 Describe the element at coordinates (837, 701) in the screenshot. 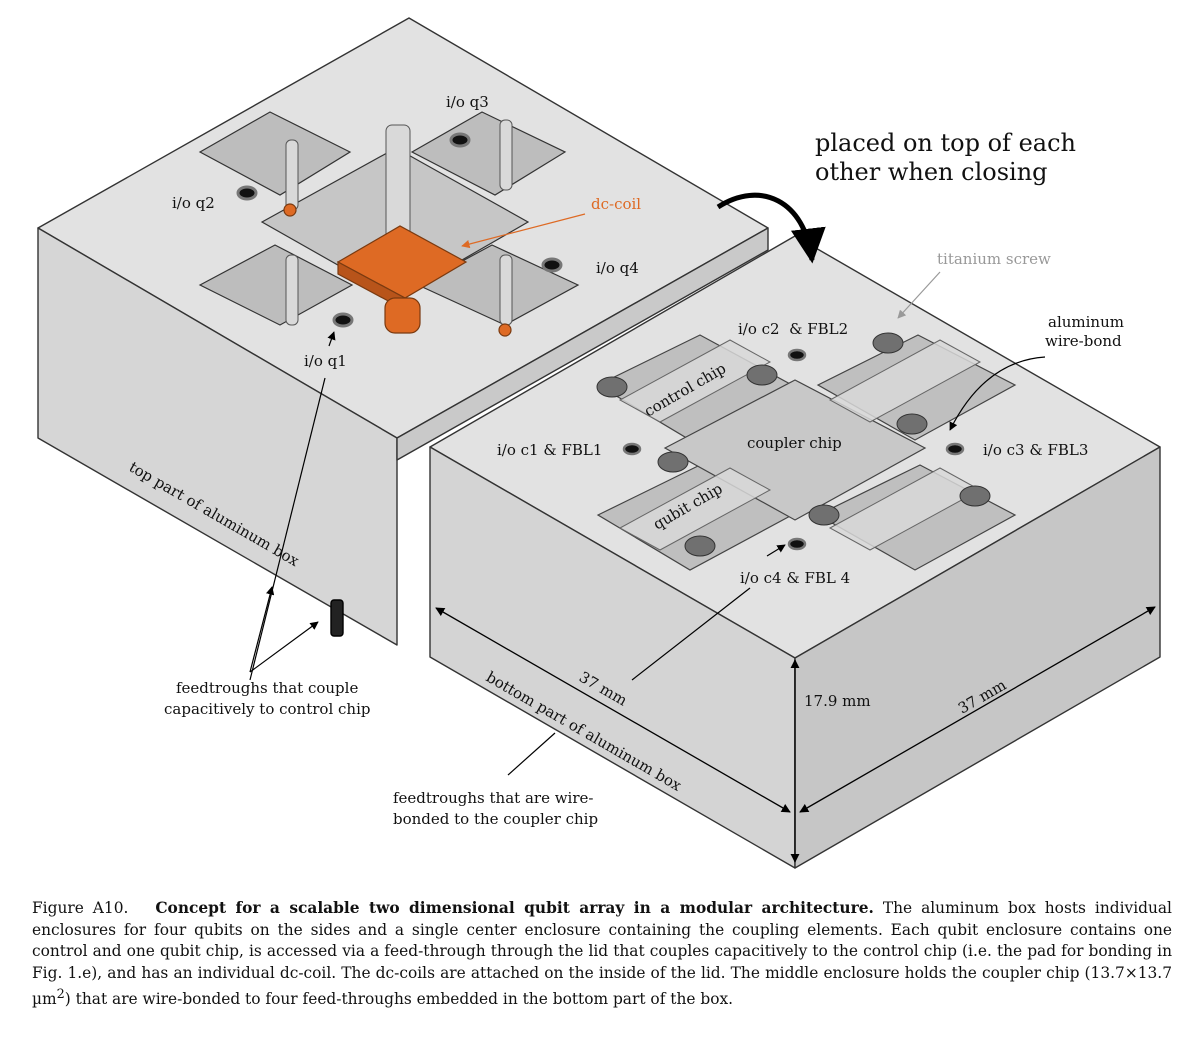

I see `label-dim-height: 17.9 mm` at that location.